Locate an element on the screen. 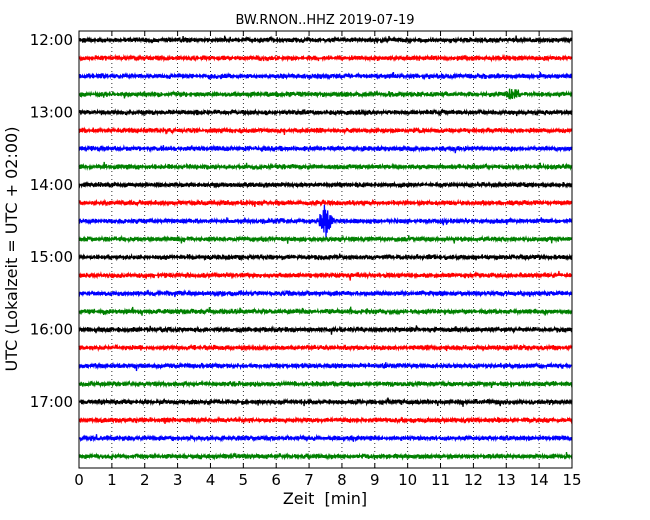 Image resolution: width=650 pixels, height=520 pixels. x-tick-label: 5 is located at coordinates (244, 480).